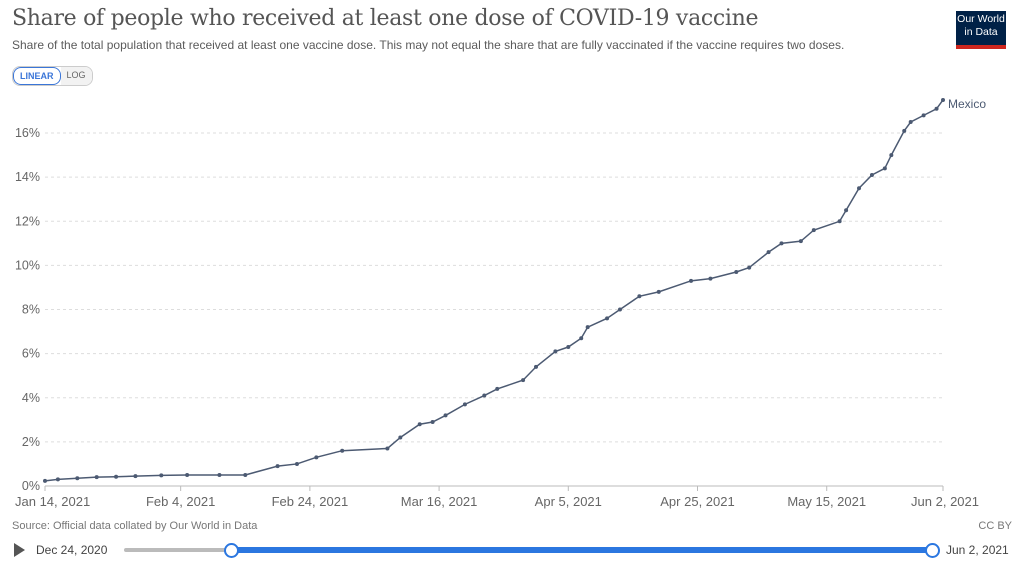 The image size is (1024, 564). Describe the element at coordinates (31, 442) in the screenshot. I see `y-tick-label: 2%` at that location.